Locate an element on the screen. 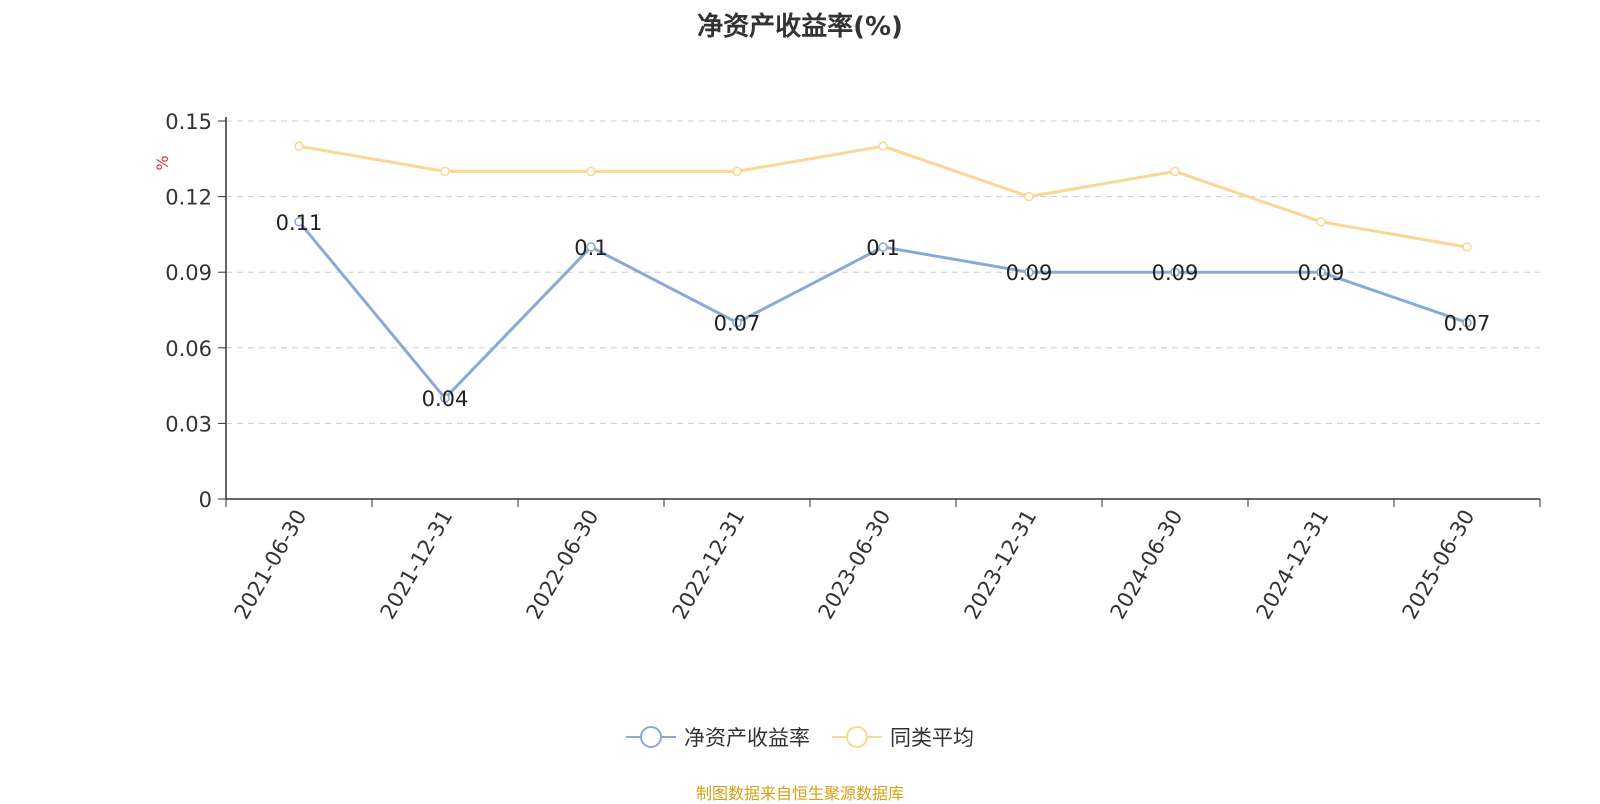  x-tick-label: 2022-06-30 is located at coordinates (563, 565).